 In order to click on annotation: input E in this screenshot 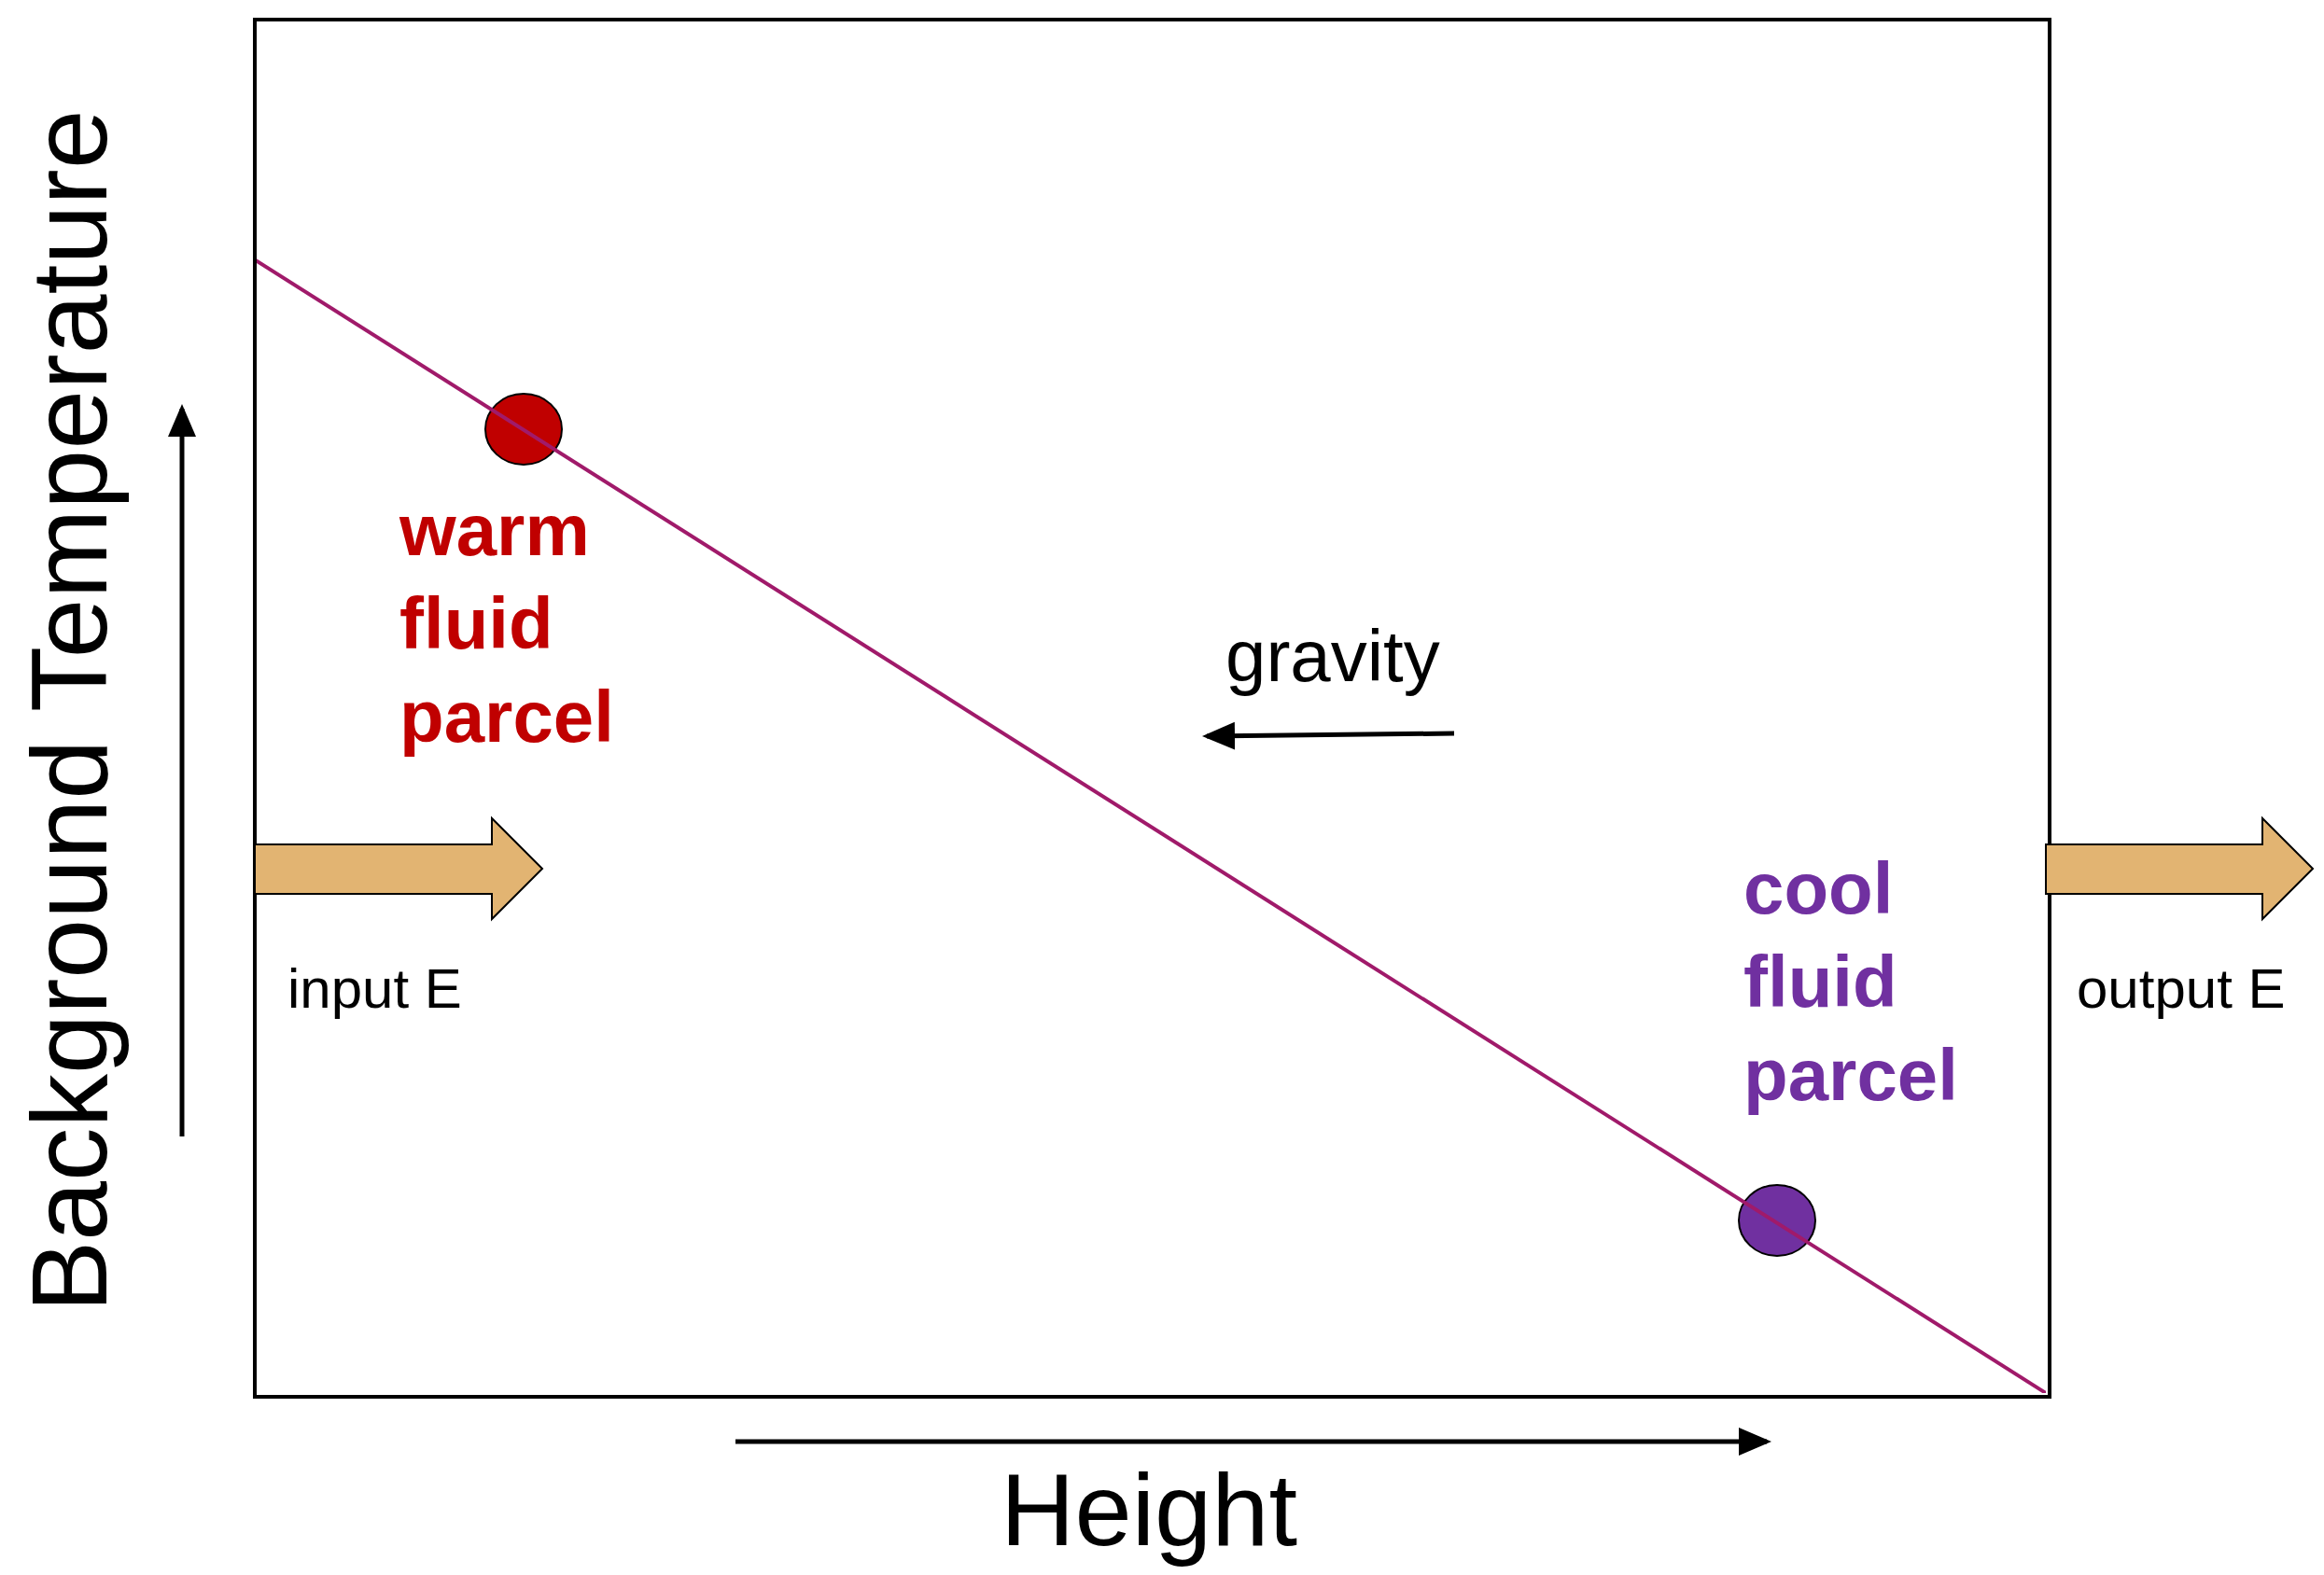, I will do `click(374, 988)`.